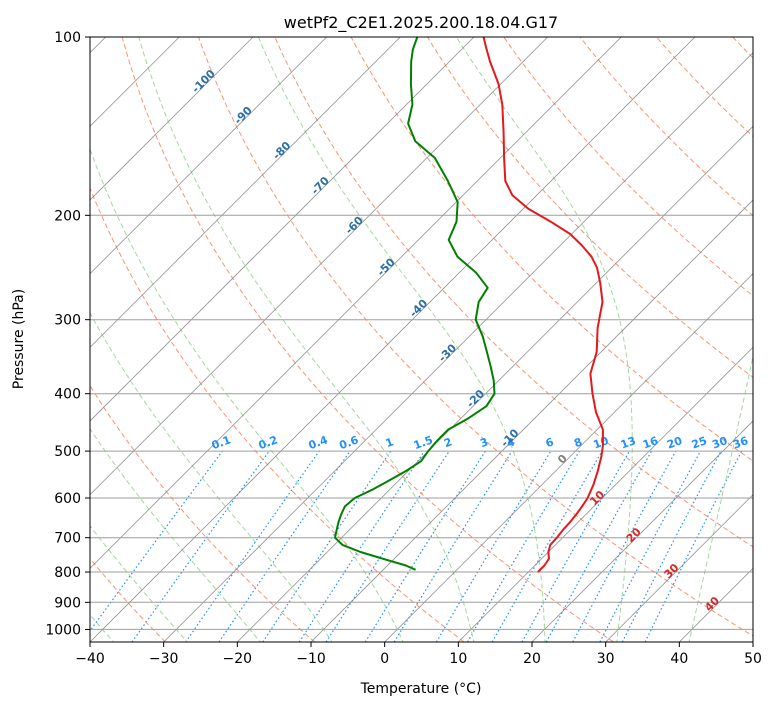  What do you see at coordinates (67, 216) in the screenshot?
I see `y-tick-label: 200` at bounding box center [67, 216].